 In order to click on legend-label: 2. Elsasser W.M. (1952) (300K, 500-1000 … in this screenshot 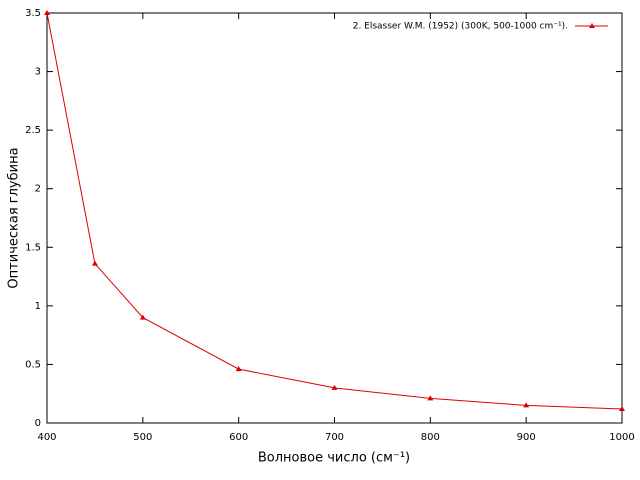, I will do `click(460, 27)`.